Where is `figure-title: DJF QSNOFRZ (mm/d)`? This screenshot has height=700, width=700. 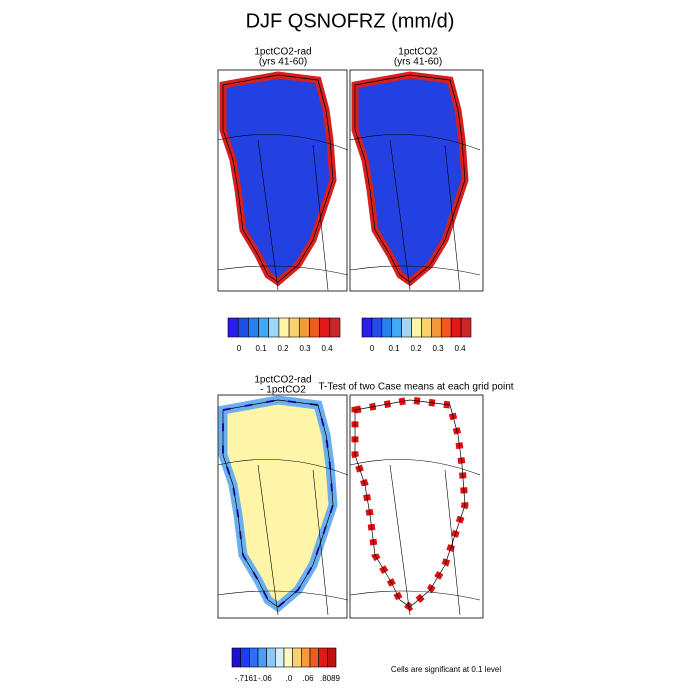 figure-title: DJF QSNOFRZ (mm/d) is located at coordinates (350, 21).